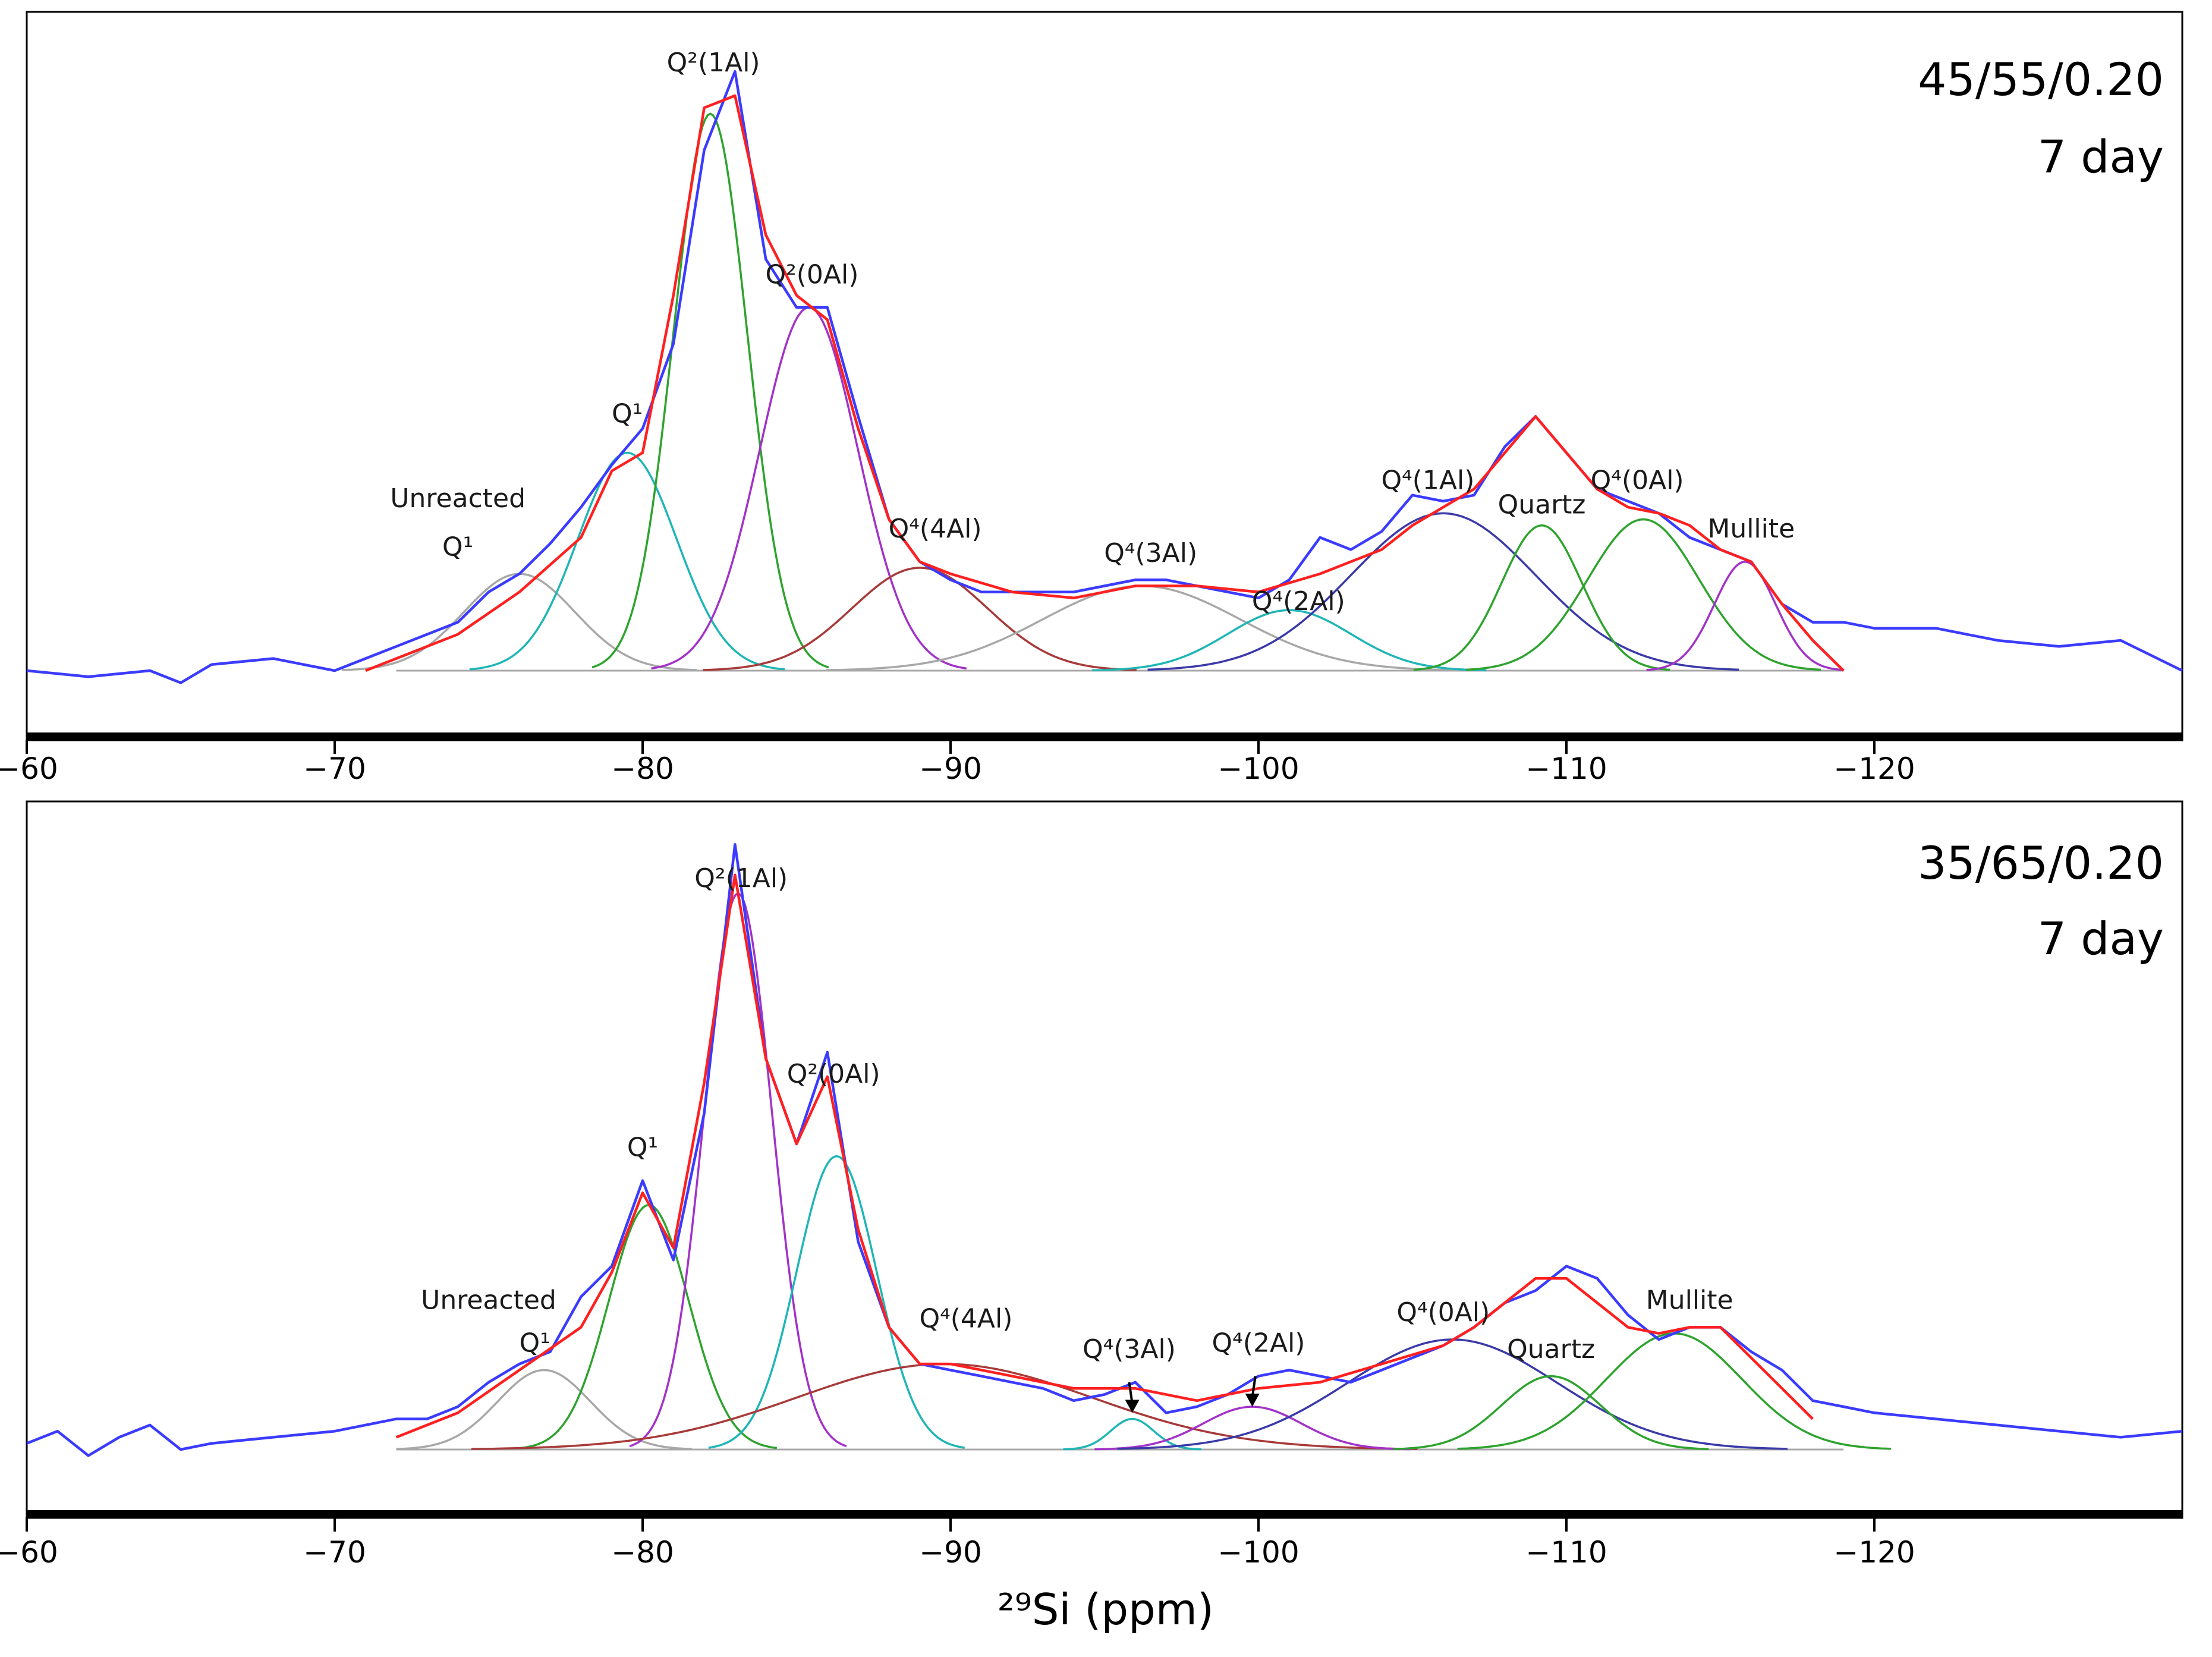 The width and height of the screenshot is (2212, 1657). I want to click on x-axis-title: ²⁹Si (ppm), so click(1106, 1609).